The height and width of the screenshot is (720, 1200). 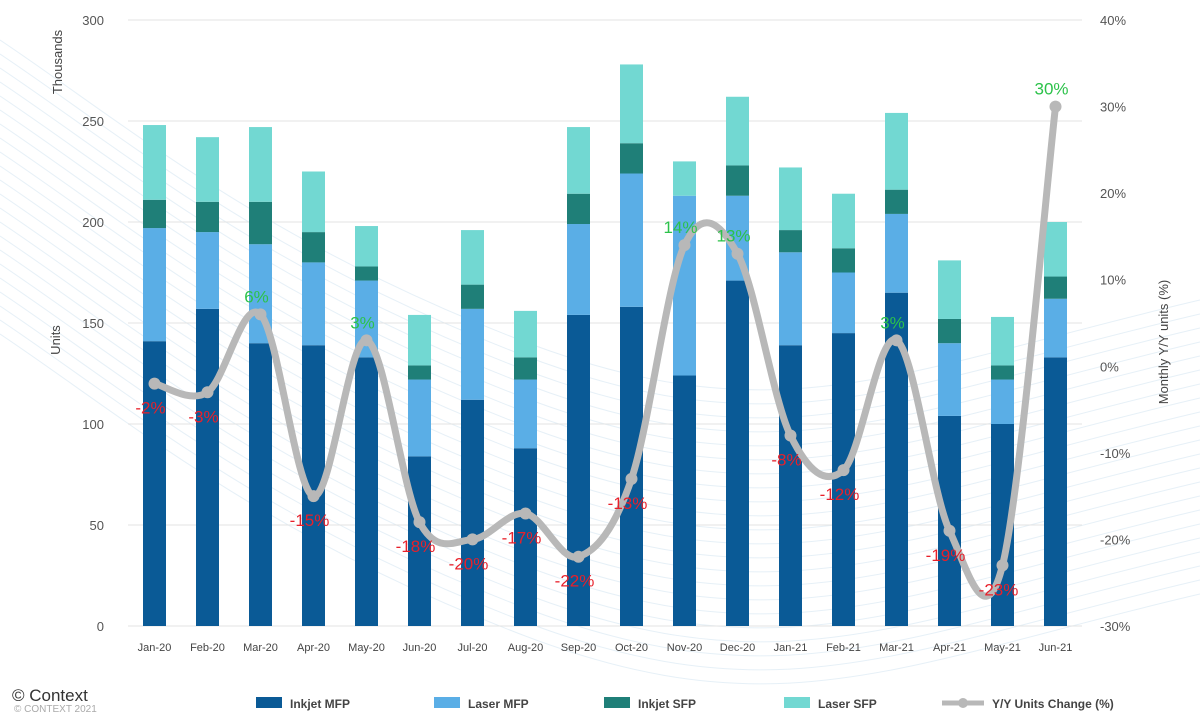 I want to click on legend-label: Laser SFP, so click(x=847, y=704).